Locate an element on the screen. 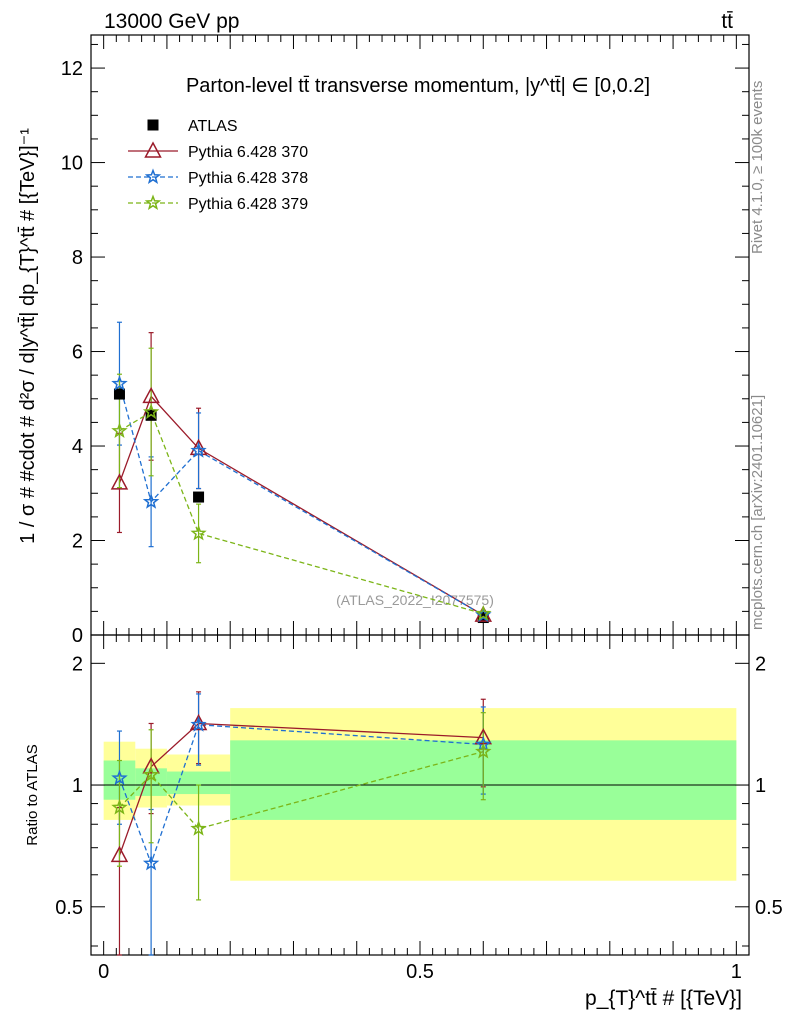  legend-pythia-6-428-378-marker is located at coordinates (153, 176).